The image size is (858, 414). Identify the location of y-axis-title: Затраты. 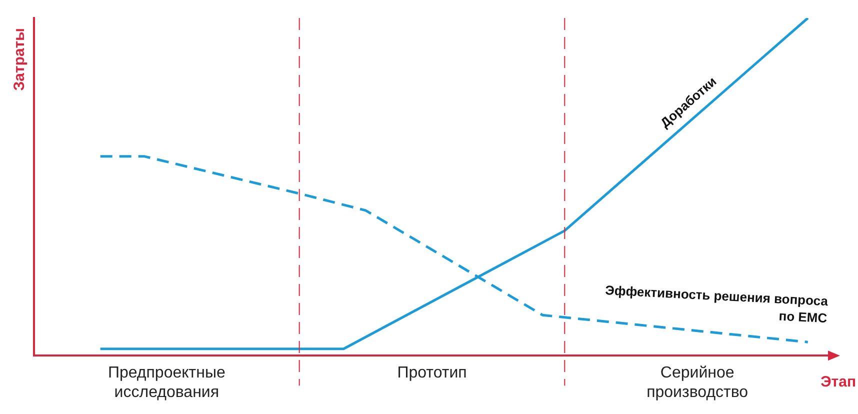
(19, 59).